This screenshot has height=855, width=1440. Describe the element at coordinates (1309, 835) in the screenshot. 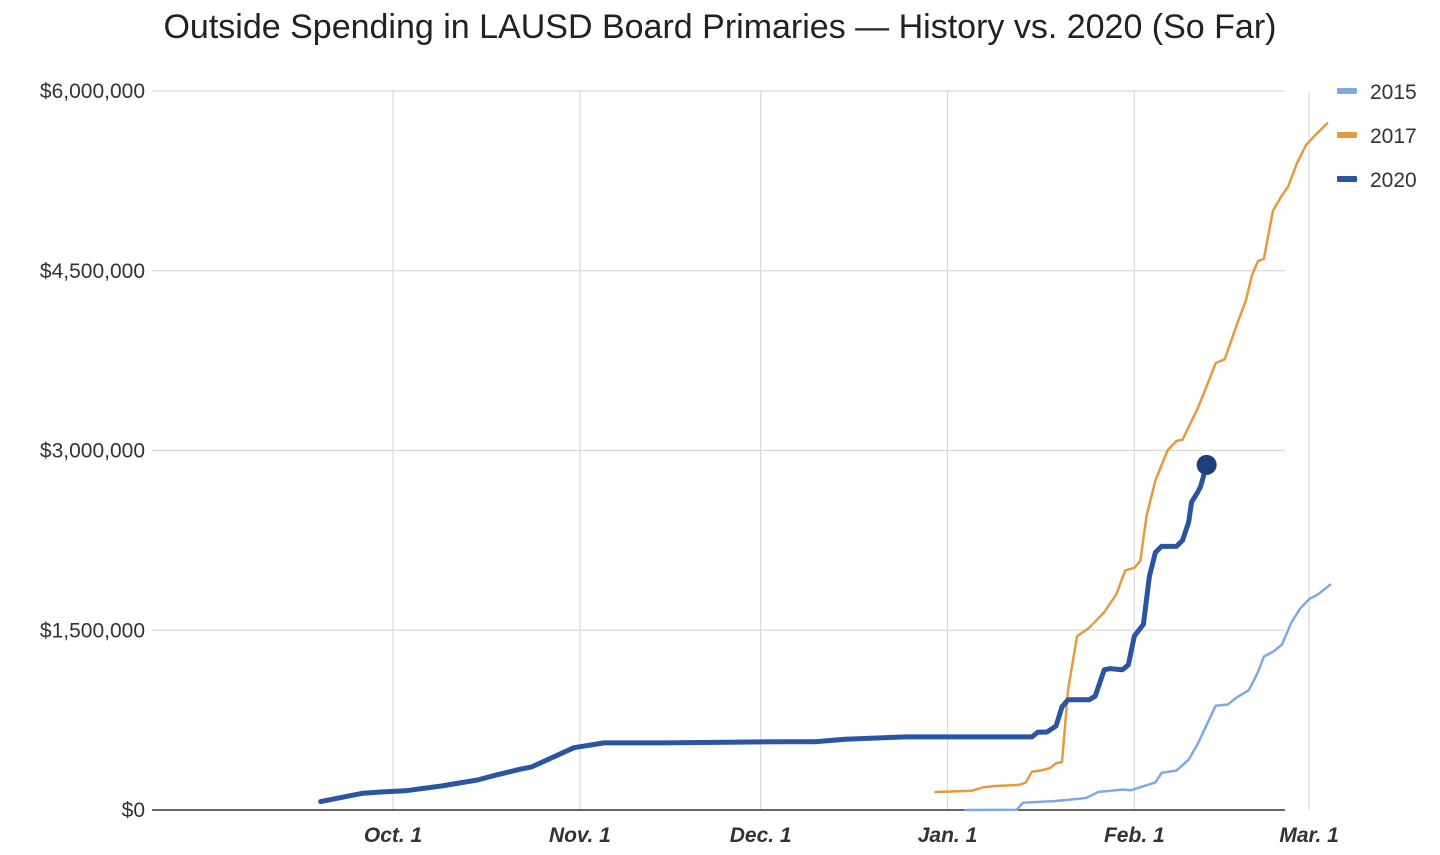

I see `x-tick-label: Mar. 1` at that location.